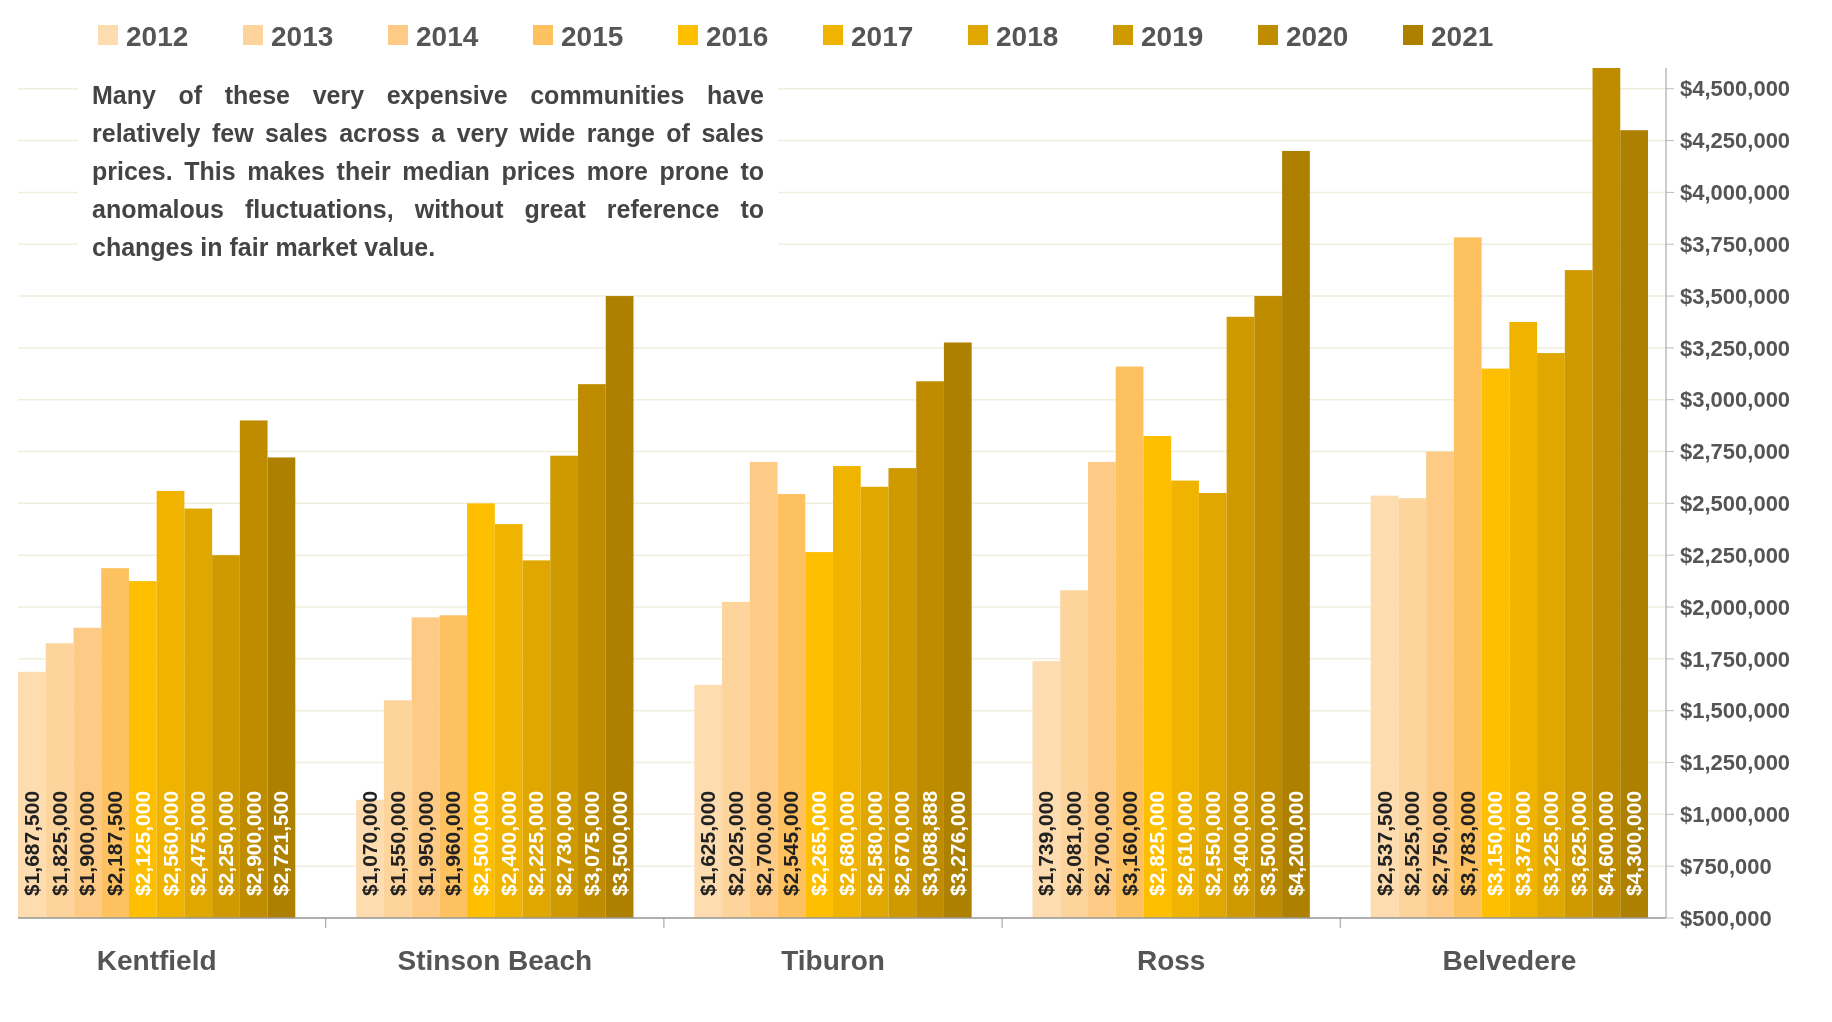  I want to click on legend-label: 2018, so click(1027, 36).